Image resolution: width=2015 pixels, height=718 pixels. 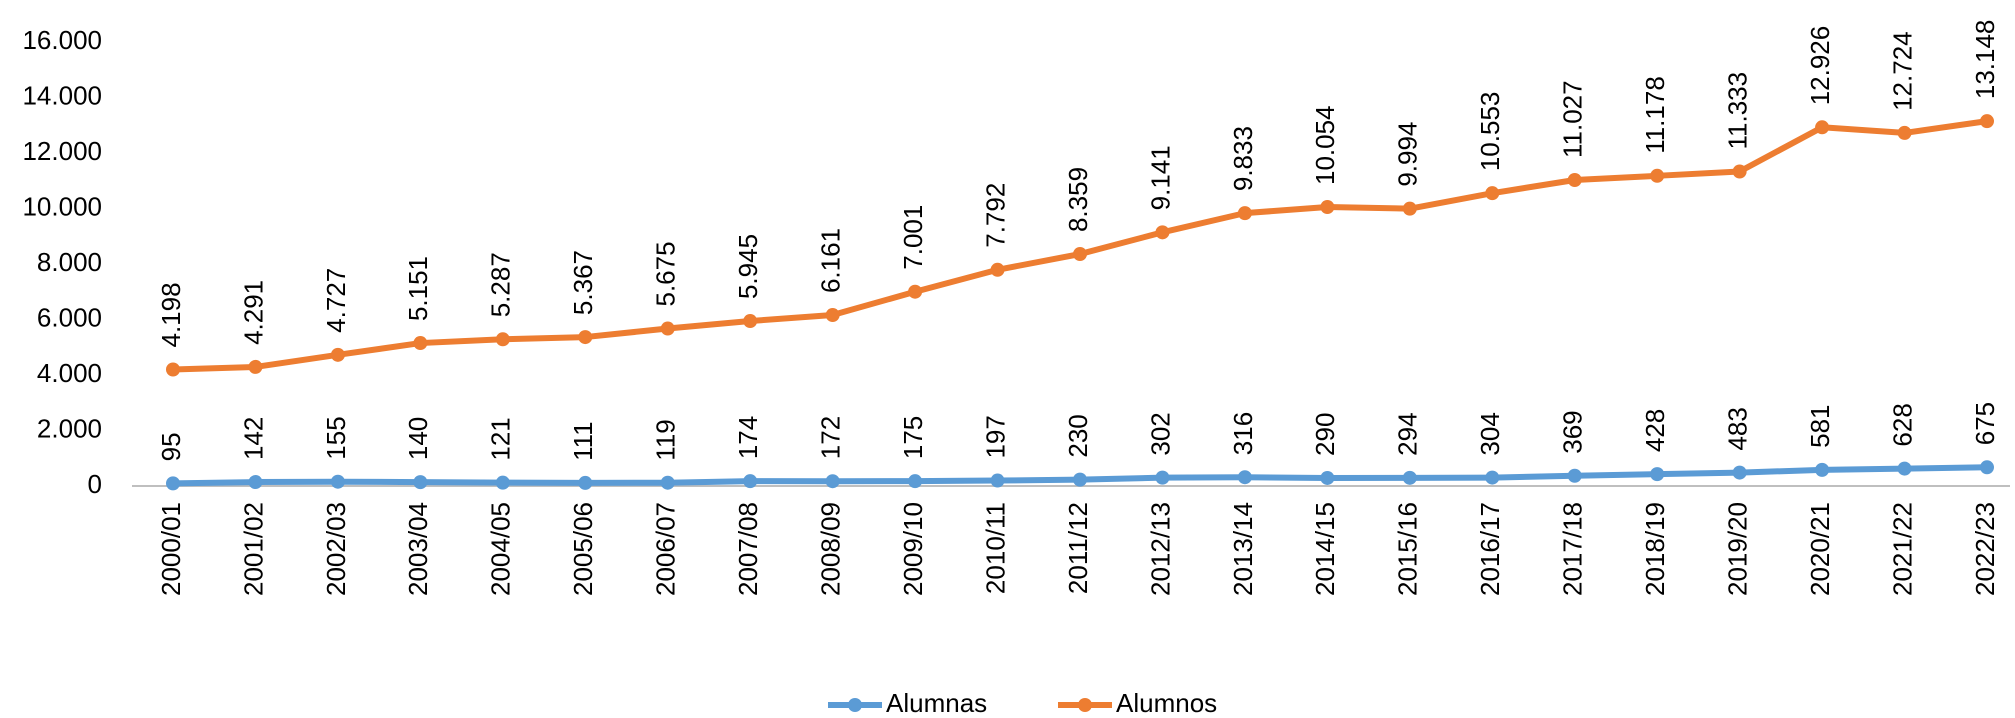 I want to click on data-label: 172, so click(x=831, y=437).